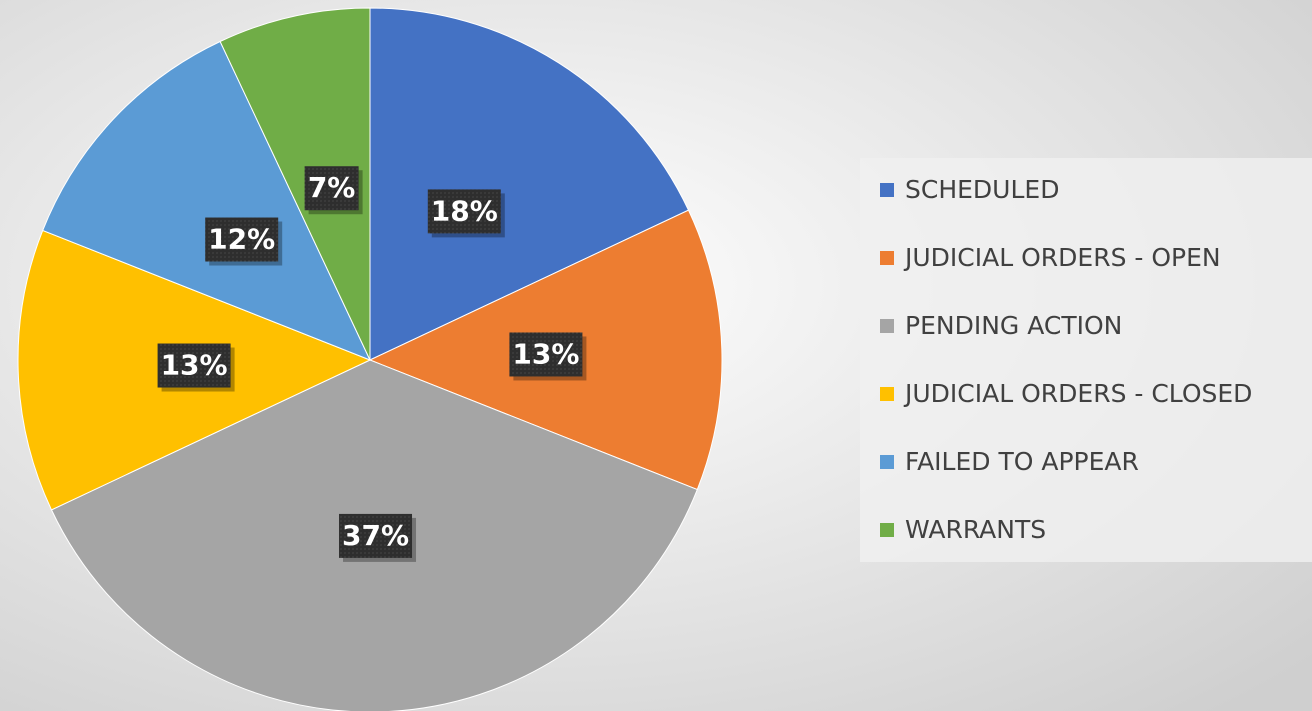 The height and width of the screenshot is (711, 1312). Describe the element at coordinates (1013, 325) in the screenshot. I see `legend-label: PENDING ACTION` at that location.